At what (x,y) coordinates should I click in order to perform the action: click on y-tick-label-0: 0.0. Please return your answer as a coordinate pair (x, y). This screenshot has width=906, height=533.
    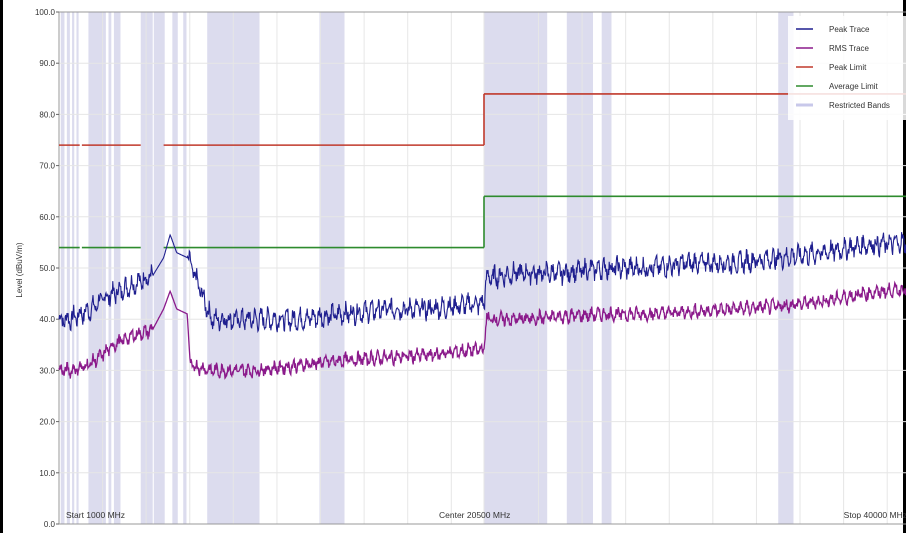
    Looking at the image, I should click on (50, 524).